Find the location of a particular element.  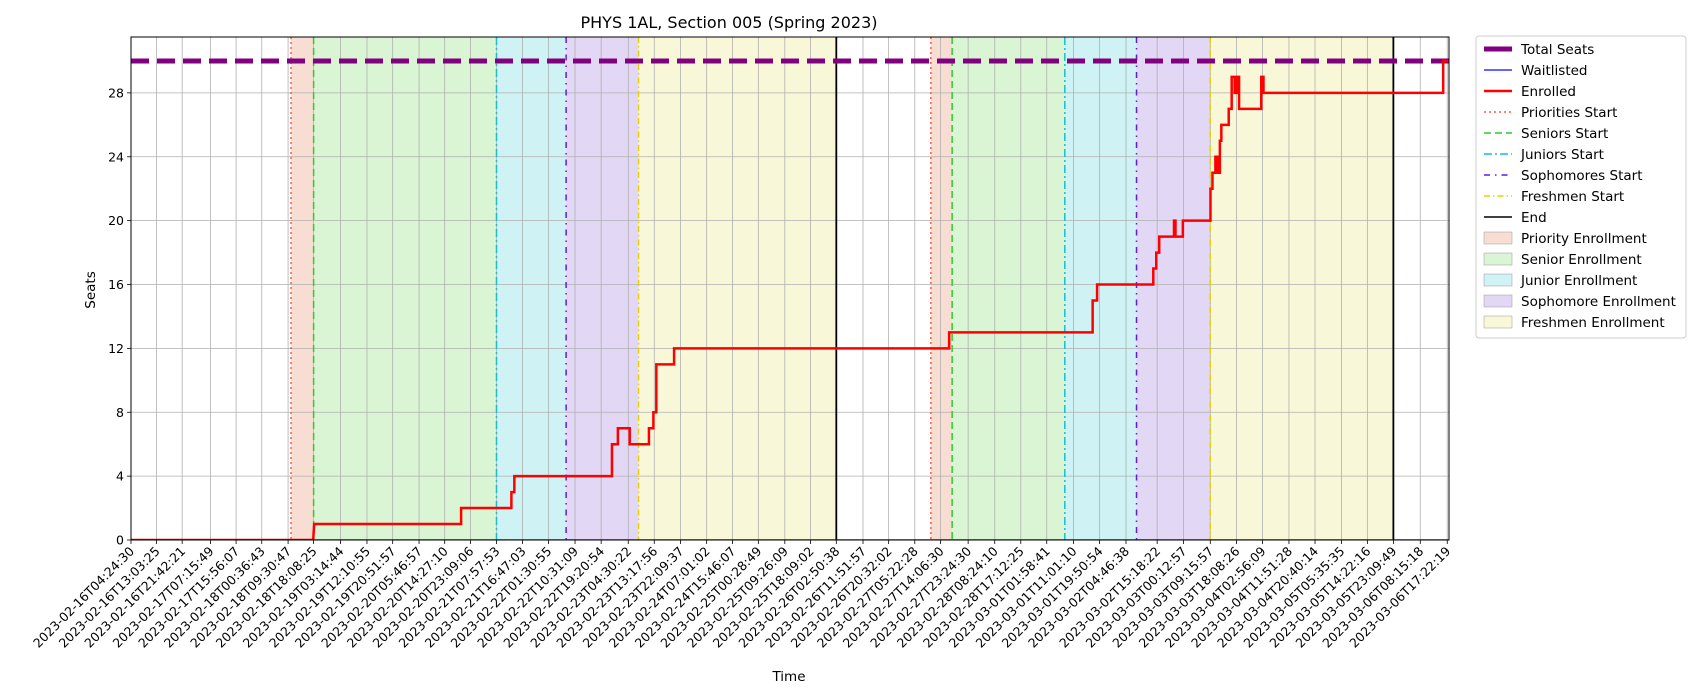

legend-item-juniors-start: Juniors Start is located at coordinates (1544, 155).